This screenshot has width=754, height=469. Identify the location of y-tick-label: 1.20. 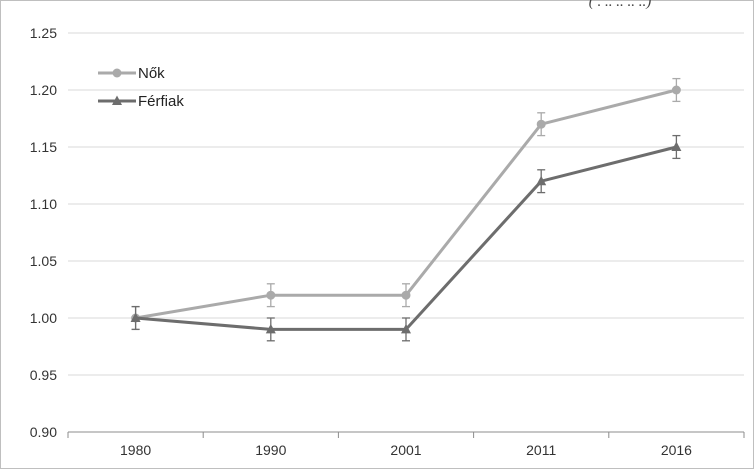
(43, 90).